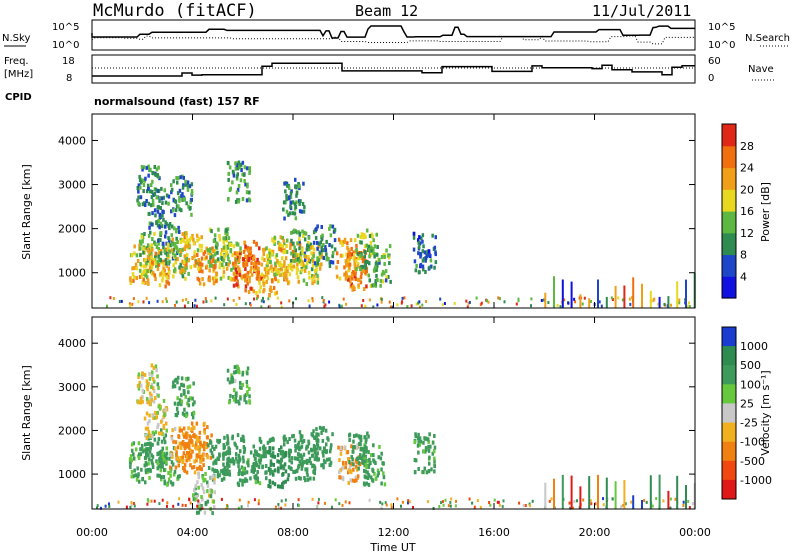 The height and width of the screenshot is (554, 800). I want to click on velocity-xlabel: Time UT, so click(392, 547).